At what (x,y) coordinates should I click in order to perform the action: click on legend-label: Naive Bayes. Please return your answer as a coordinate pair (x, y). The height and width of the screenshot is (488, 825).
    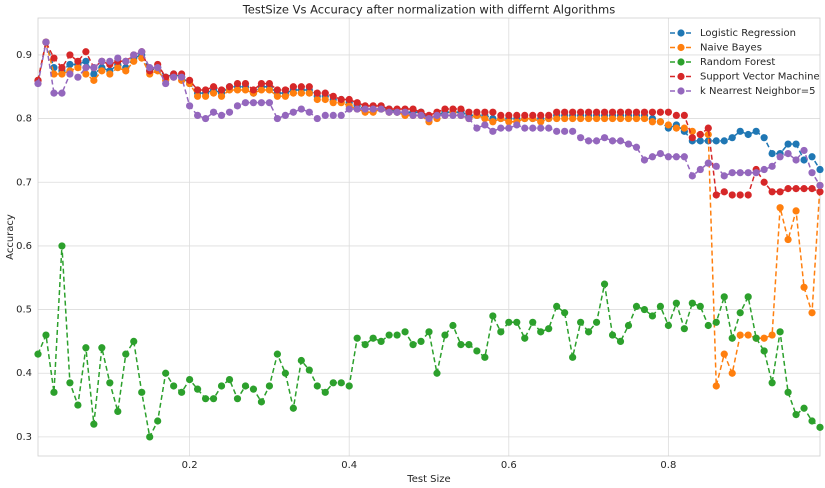
    Looking at the image, I should click on (731, 48).